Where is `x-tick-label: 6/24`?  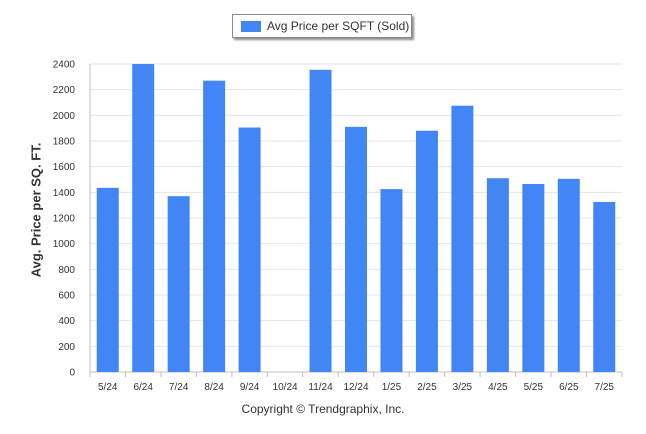 x-tick-label: 6/24 is located at coordinates (143, 387).